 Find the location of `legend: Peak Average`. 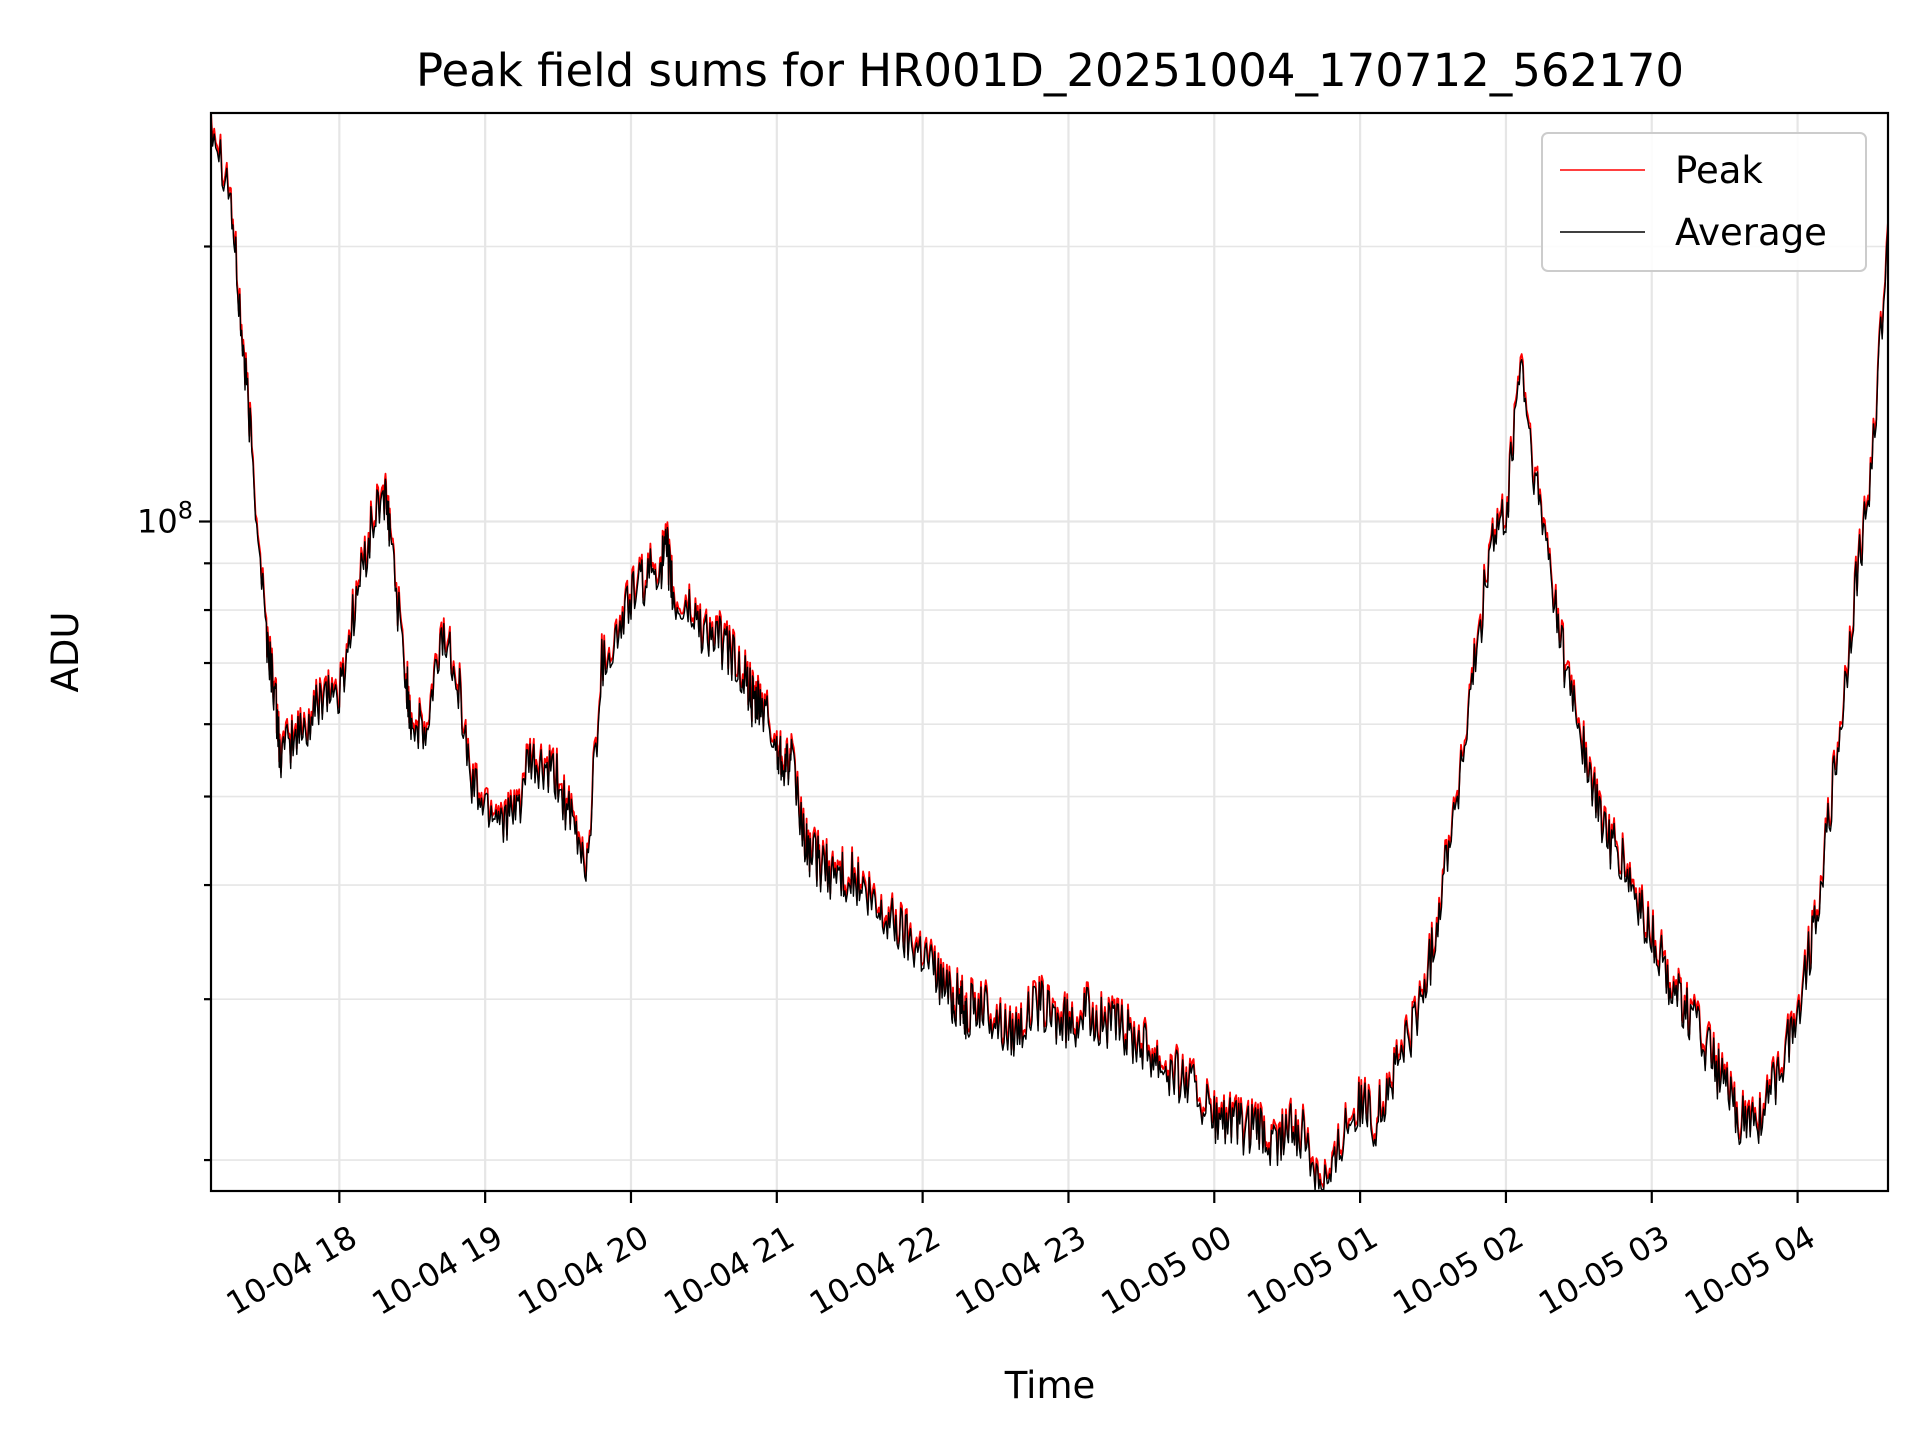

legend: Peak Average is located at coordinates (1704, 202).